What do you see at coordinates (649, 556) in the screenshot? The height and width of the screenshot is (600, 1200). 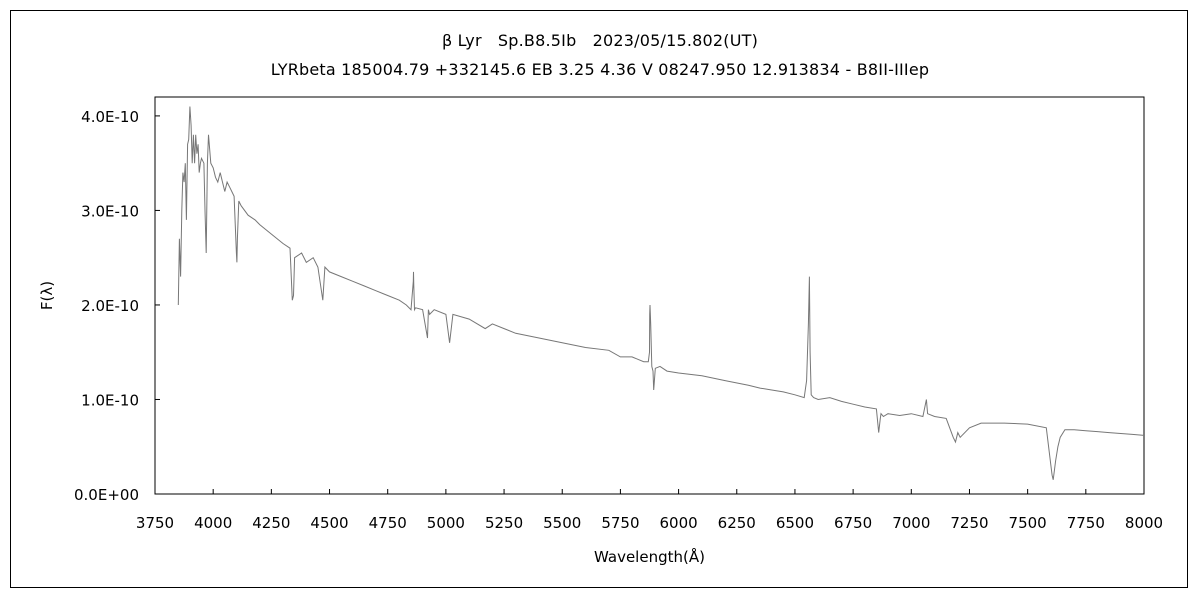 I see `x-axis-title: Wavelength(Å)` at bounding box center [649, 556].